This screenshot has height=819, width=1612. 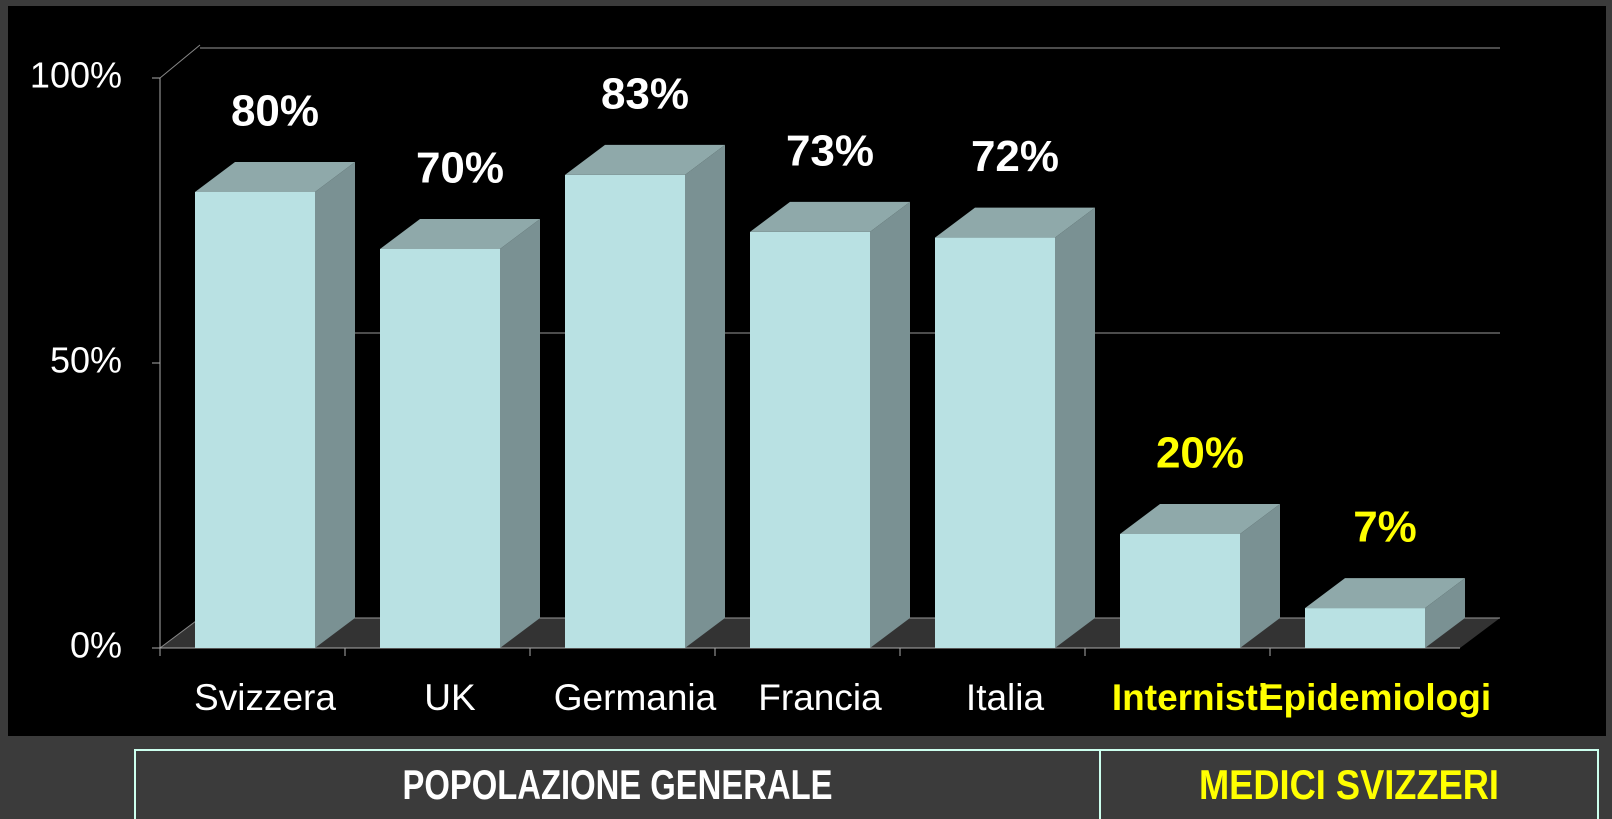 What do you see at coordinates (820, 697) in the screenshot?
I see `x-tick-label: Francia` at bounding box center [820, 697].